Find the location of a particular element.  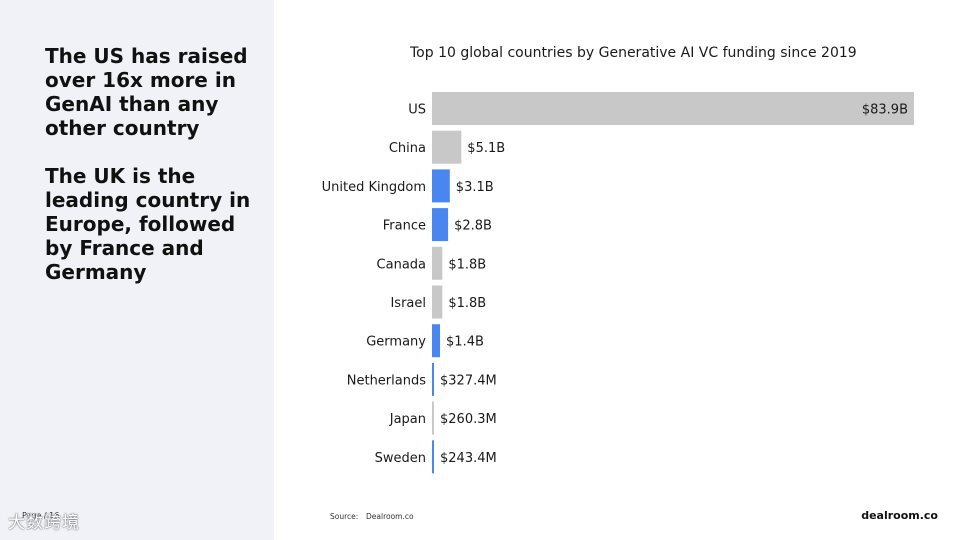

category-label: United Kingdom is located at coordinates (374, 187).